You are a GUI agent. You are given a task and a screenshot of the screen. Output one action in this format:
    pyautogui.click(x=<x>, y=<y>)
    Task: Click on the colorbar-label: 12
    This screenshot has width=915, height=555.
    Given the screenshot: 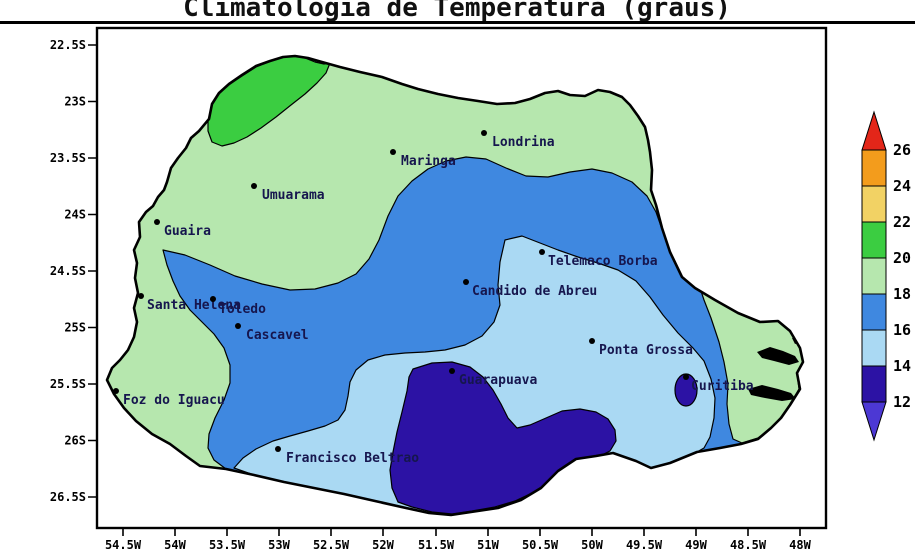 What is the action you would take?
    pyautogui.click(x=902, y=402)
    